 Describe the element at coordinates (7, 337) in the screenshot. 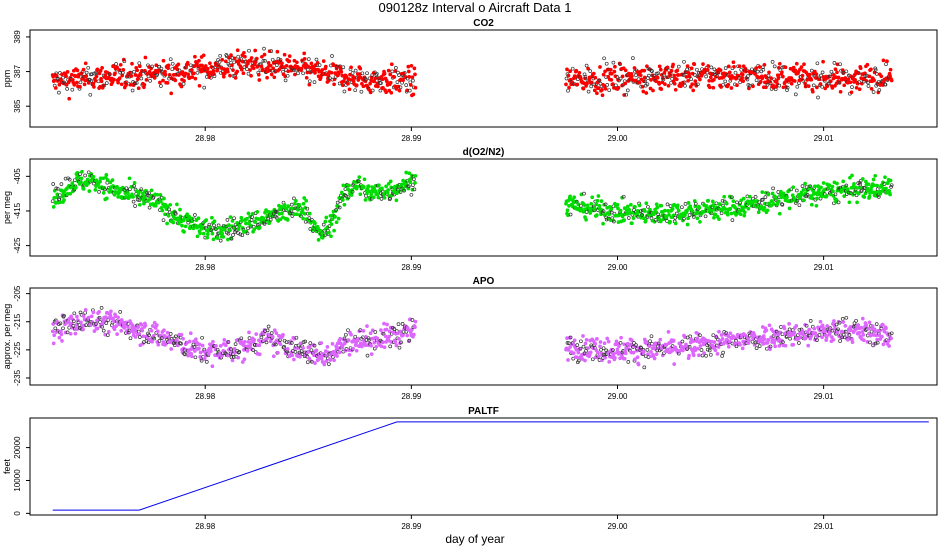

I see `y-axis-label: approx. per meg` at that location.